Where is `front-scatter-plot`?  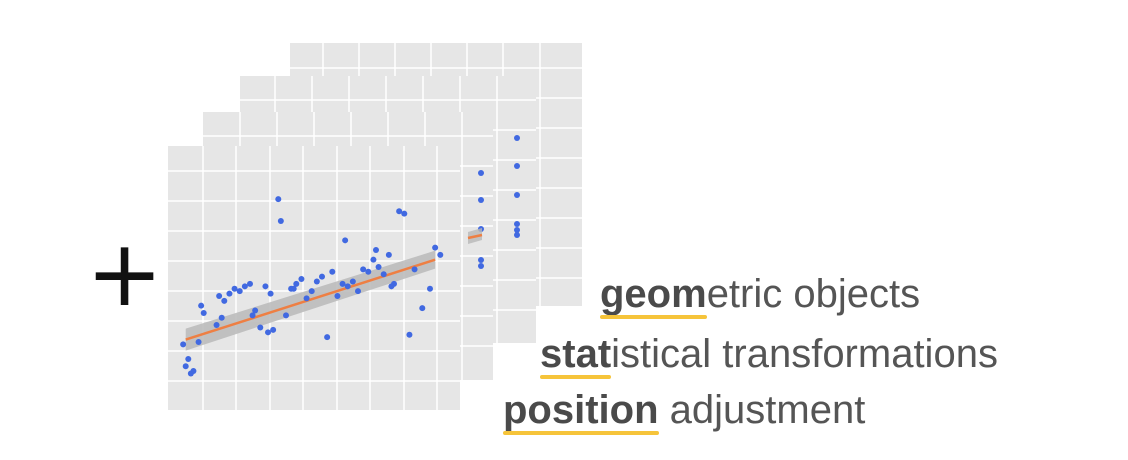 front-scatter-plot is located at coordinates (314, 278).